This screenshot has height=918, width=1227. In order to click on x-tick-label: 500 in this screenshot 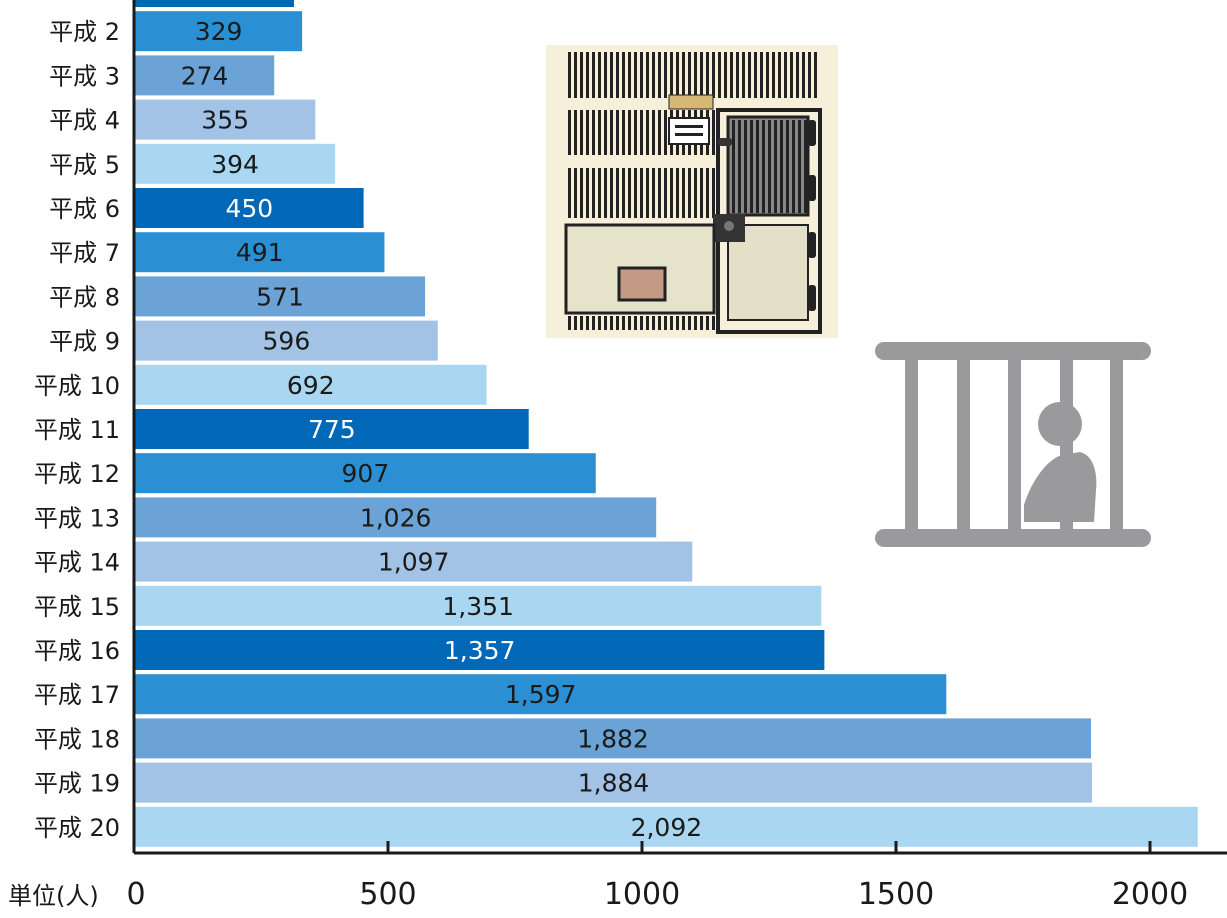, I will do `click(387, 894)`.